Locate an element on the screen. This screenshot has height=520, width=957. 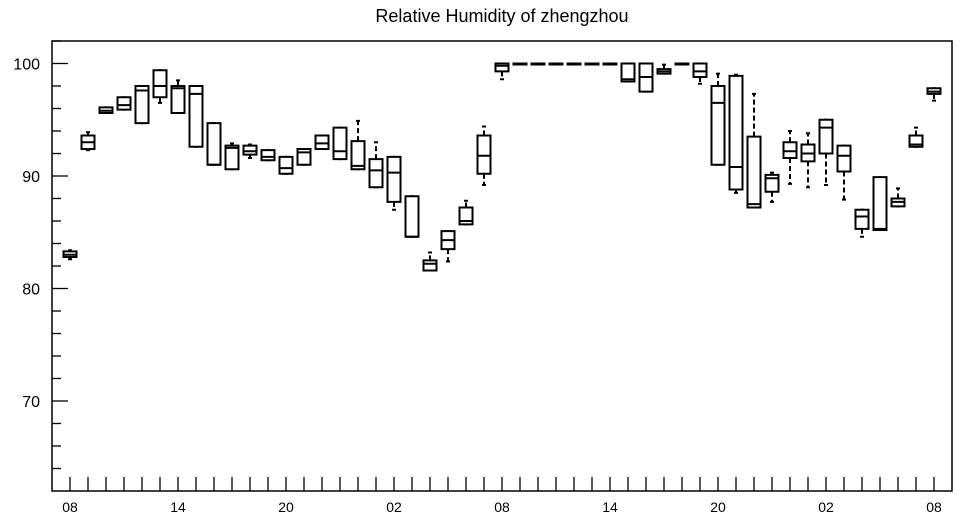
chart-title: Relative Humidity of zhengzhou is located at coordinates (501, 16).